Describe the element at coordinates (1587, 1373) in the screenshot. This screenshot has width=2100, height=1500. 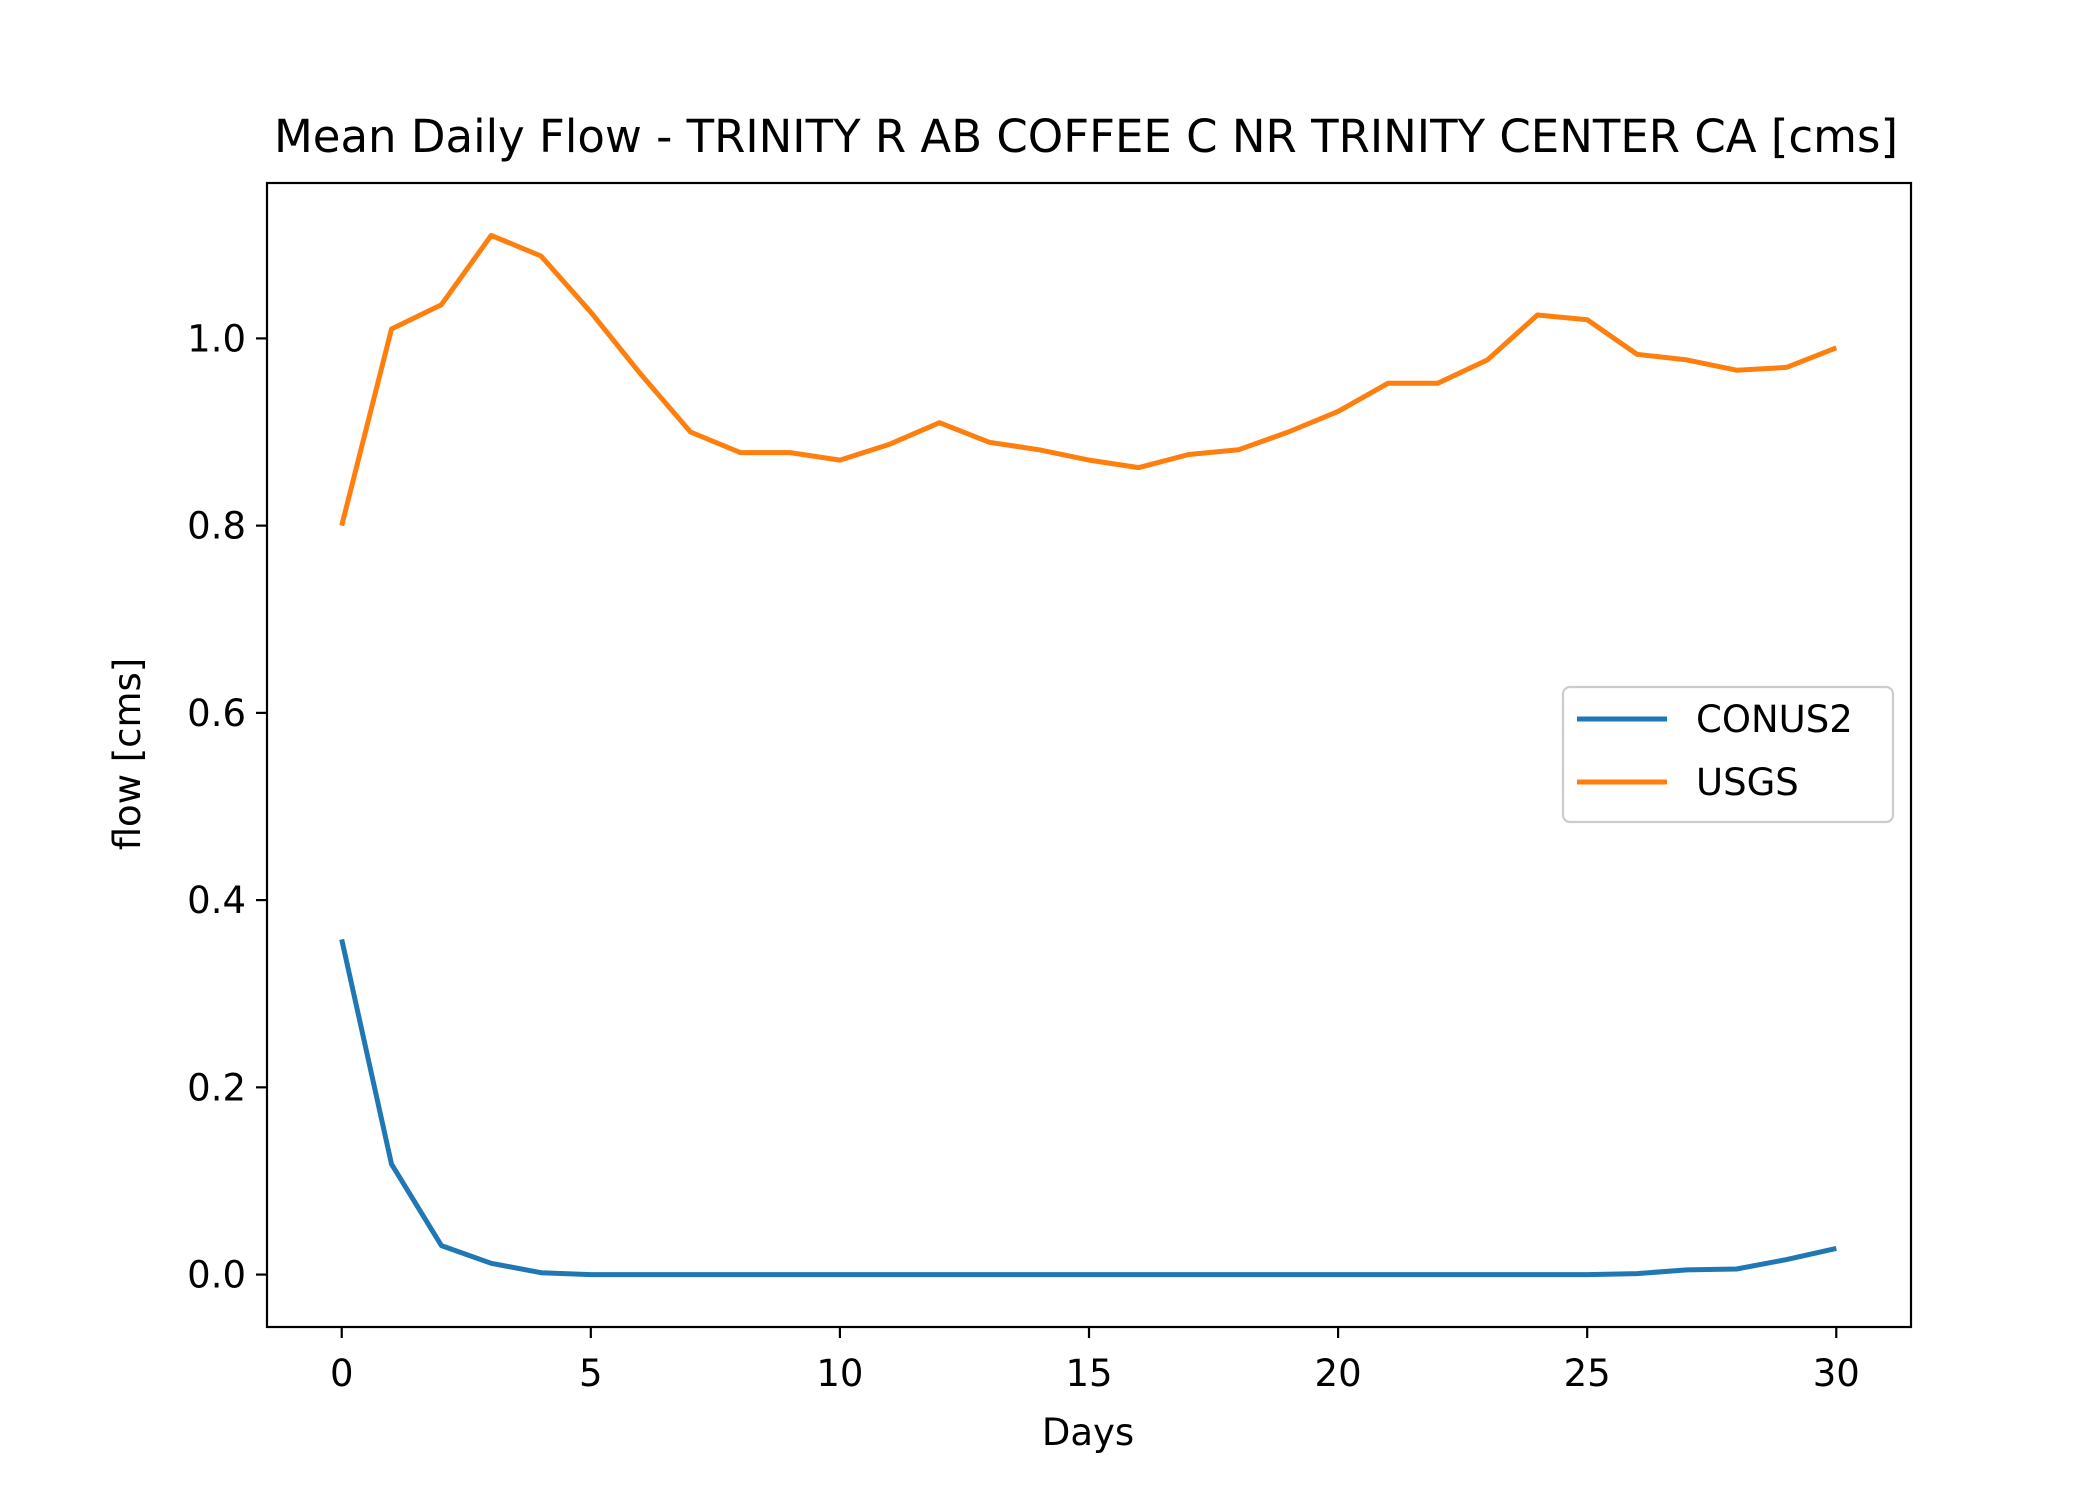
I see `x-tick-label: 25` at that location.